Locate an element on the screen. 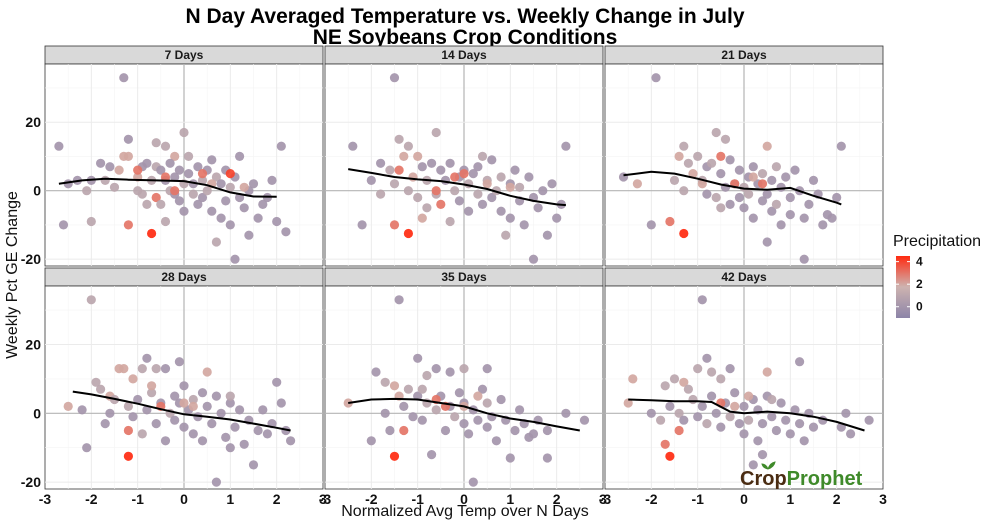  facet-panel: 28 Days -20 0 20 -3 -2 -1 0 1 2 3 is located at coordinates (174, 387).